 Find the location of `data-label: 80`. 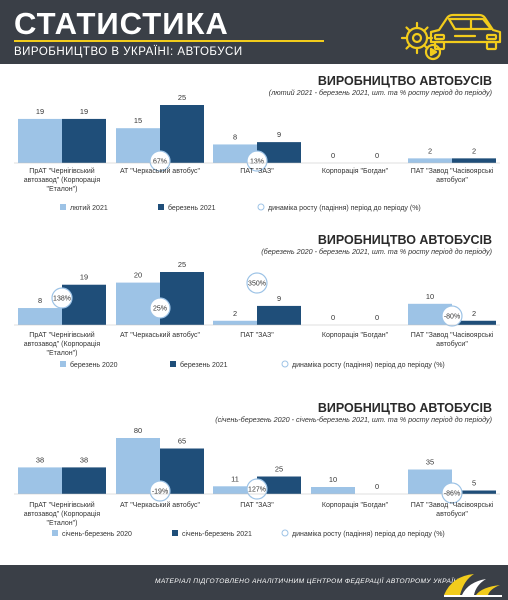

data-label: 80 is located at coordinates (138, 430).